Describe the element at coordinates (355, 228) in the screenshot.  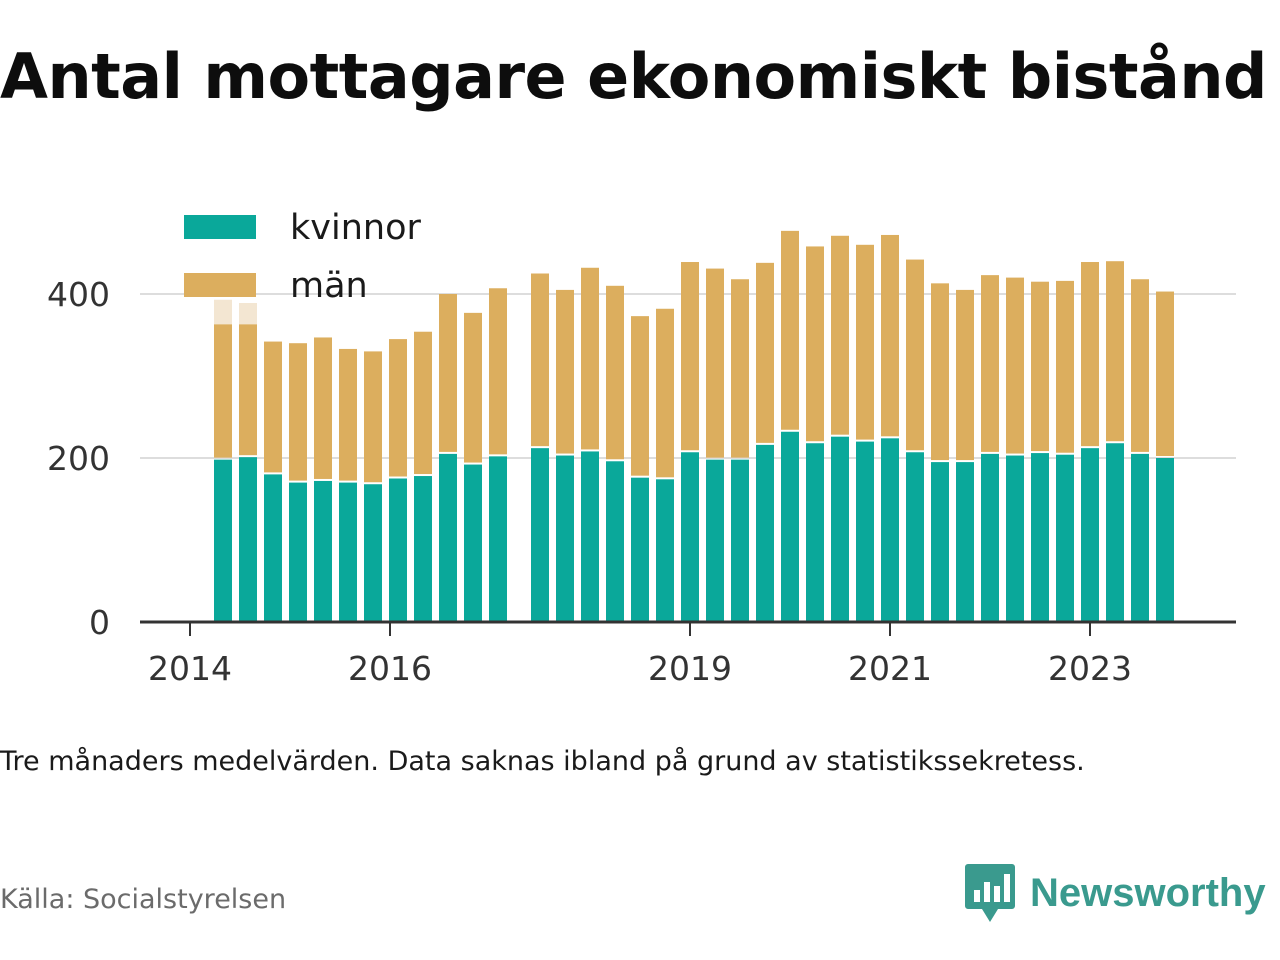
I see `legend-label-0: kvinnor` at that location.